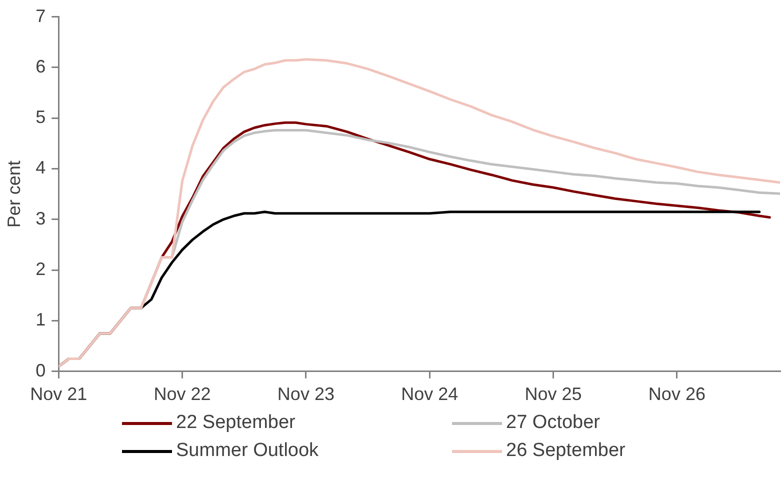 The height and width of the screenshot is (482, 782). Describe the element at coordinates (305, 394) in the screenshot. I see `x-tick-label: Nov 23` at that location.